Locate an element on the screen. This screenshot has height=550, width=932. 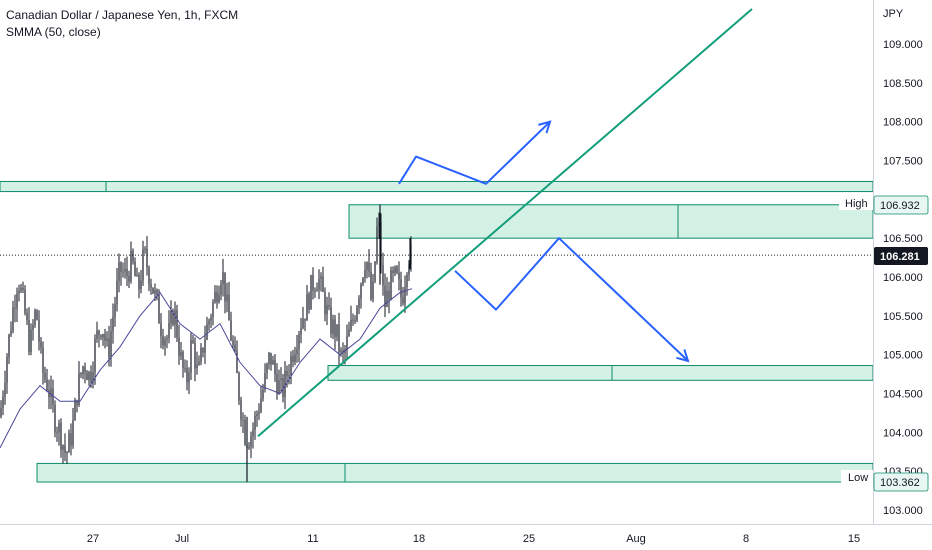
low-label: Low is located at coordinates (858, 478).